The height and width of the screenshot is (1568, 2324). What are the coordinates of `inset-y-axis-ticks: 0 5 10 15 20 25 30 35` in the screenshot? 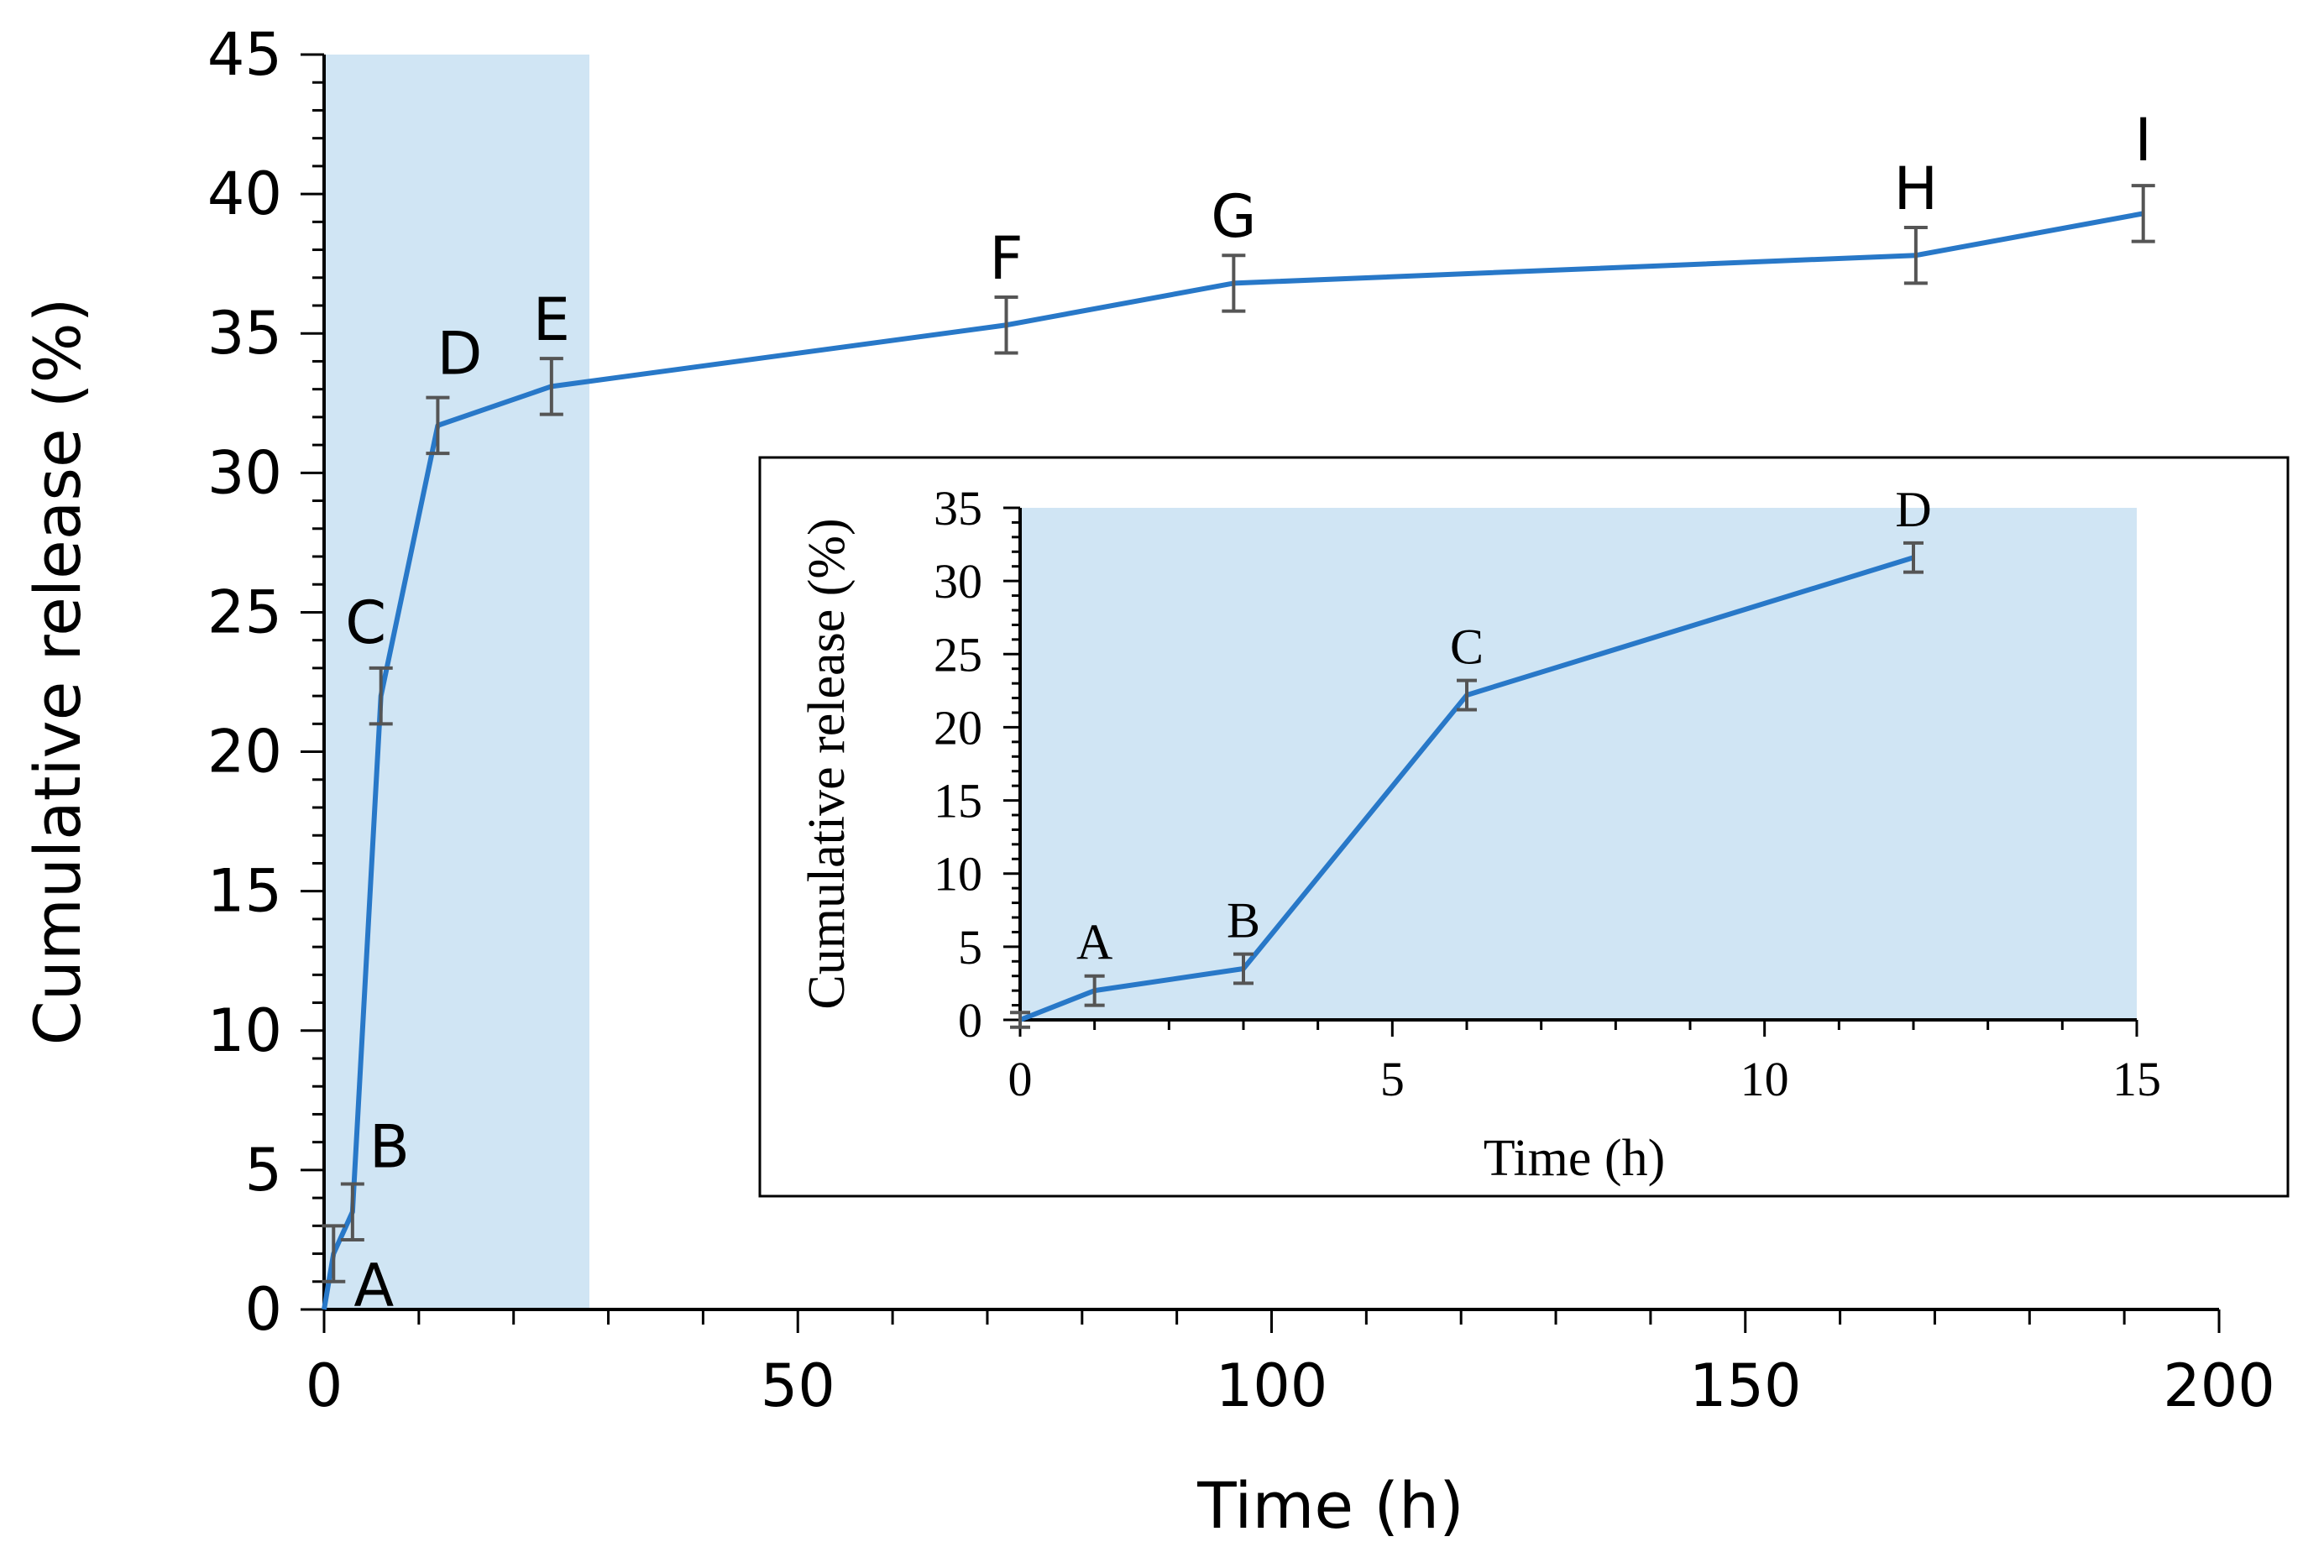 It's located at (977, 764).